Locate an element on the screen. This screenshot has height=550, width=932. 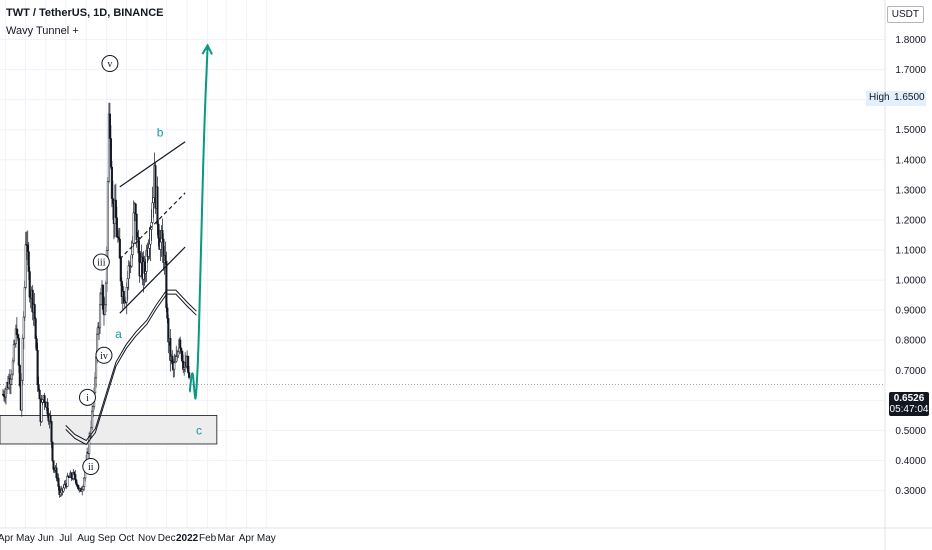
y-tick-label: 1.3000 is located at coordinates (910, 190).